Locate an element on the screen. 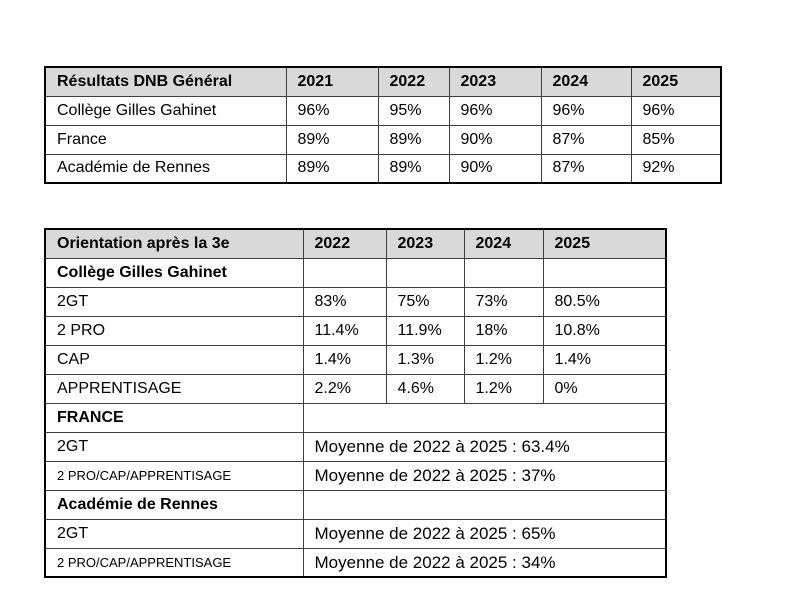 This screenshot has height=615, width=787. section-row: FRANCE is located at coordinates (355, 417).